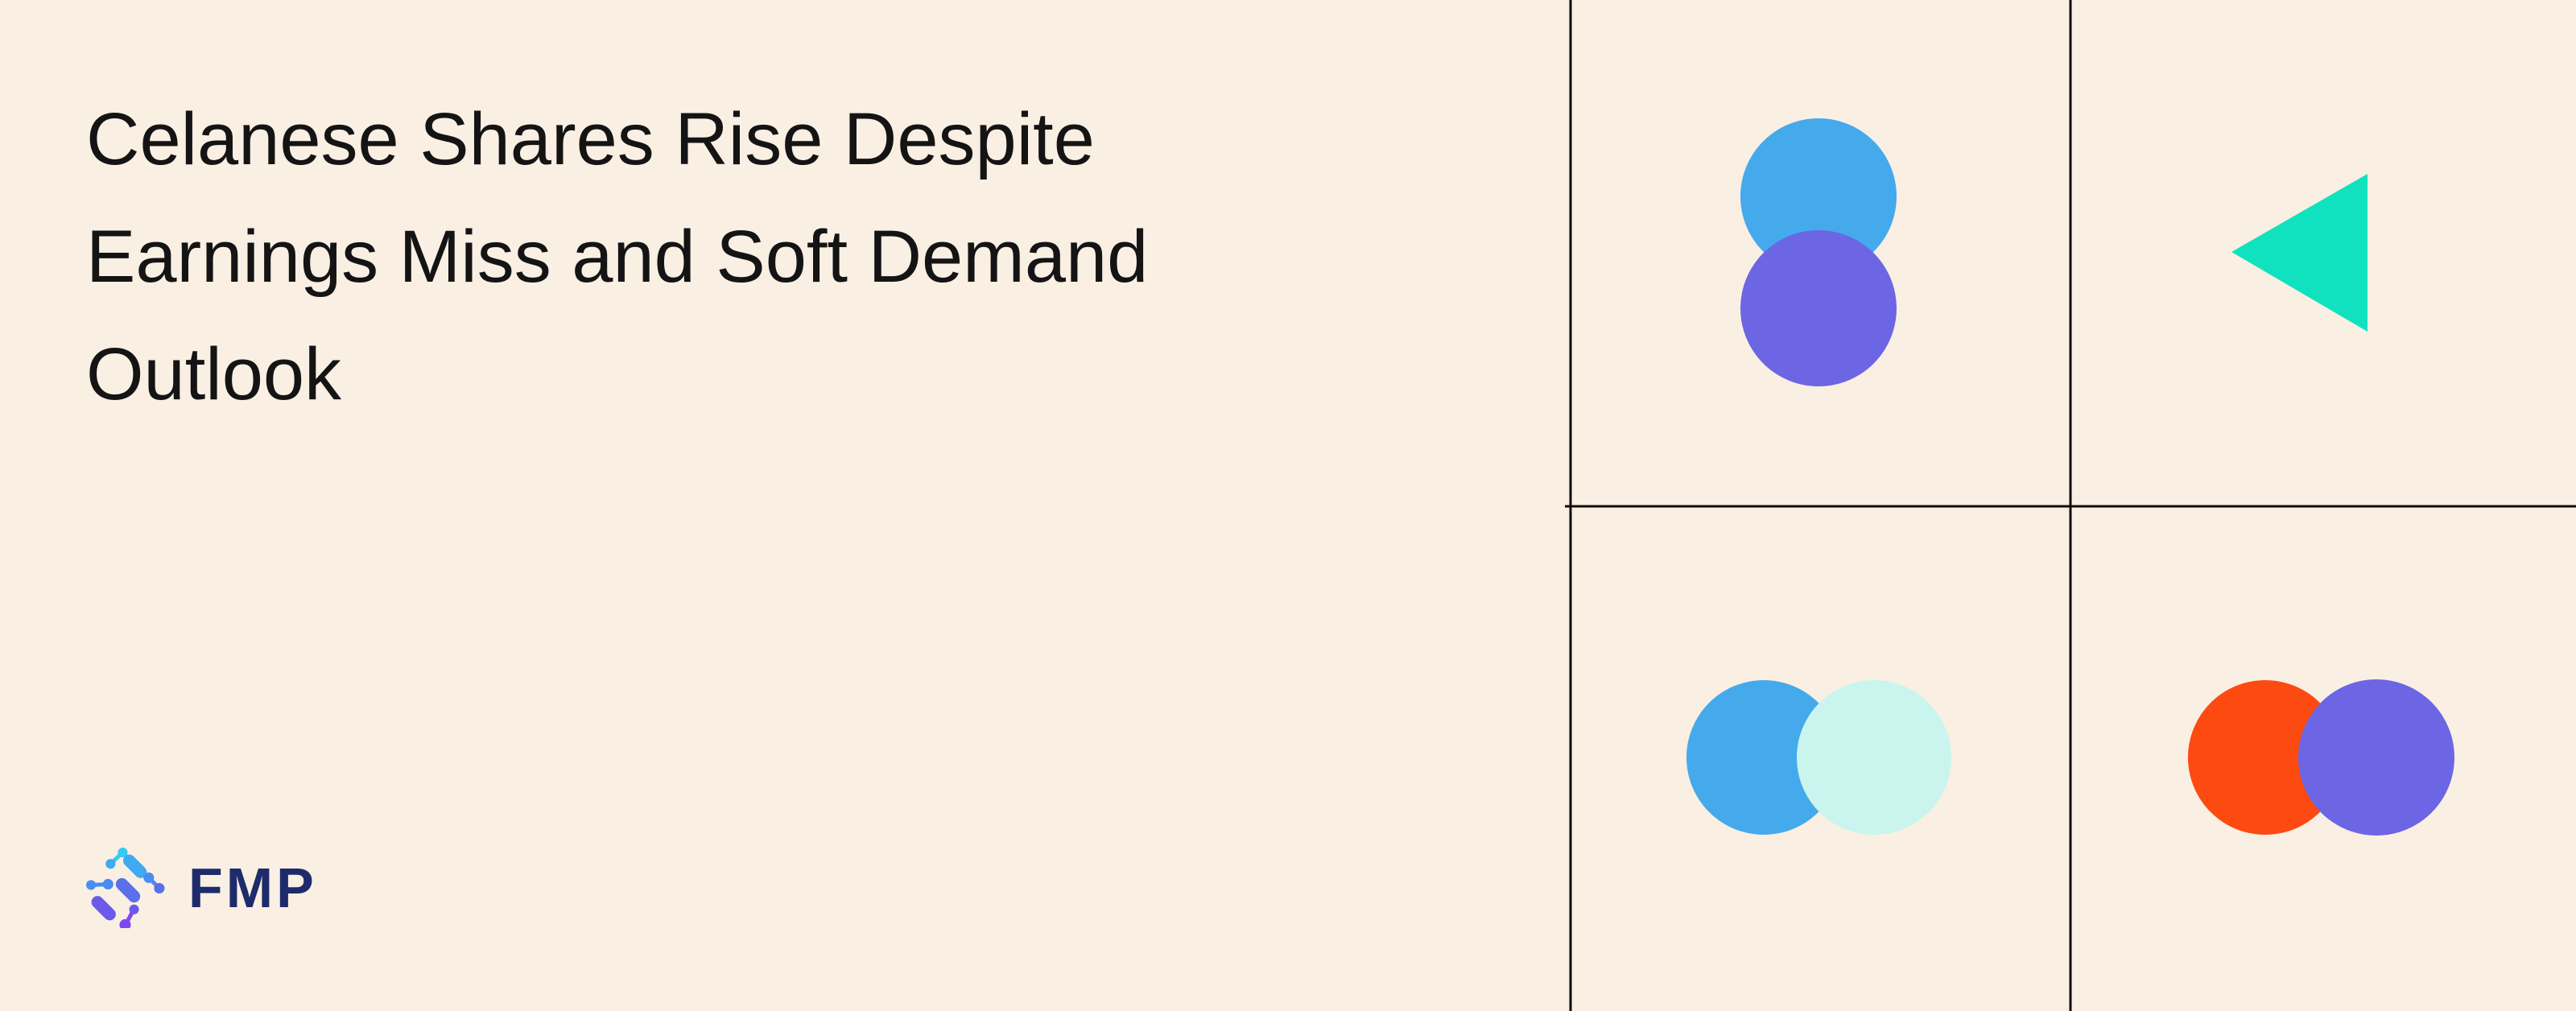  I want to click on logo-right-dumbbell, so click(154, 883).